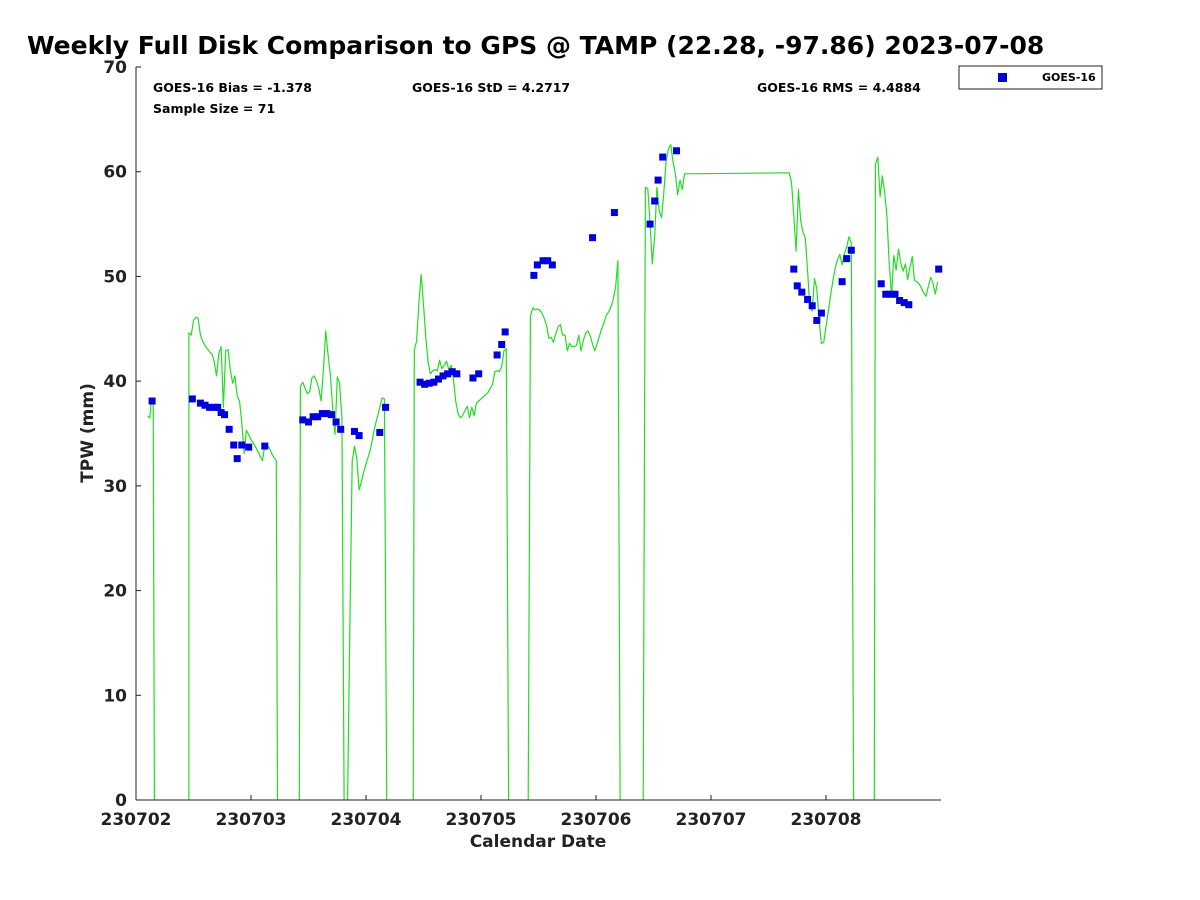 This screenshot has width=1200, height=900. What do you see at coordinates (115, 487) in the screenshot?
I see `y-tick-label: 30` at bounding box center [115, 487].